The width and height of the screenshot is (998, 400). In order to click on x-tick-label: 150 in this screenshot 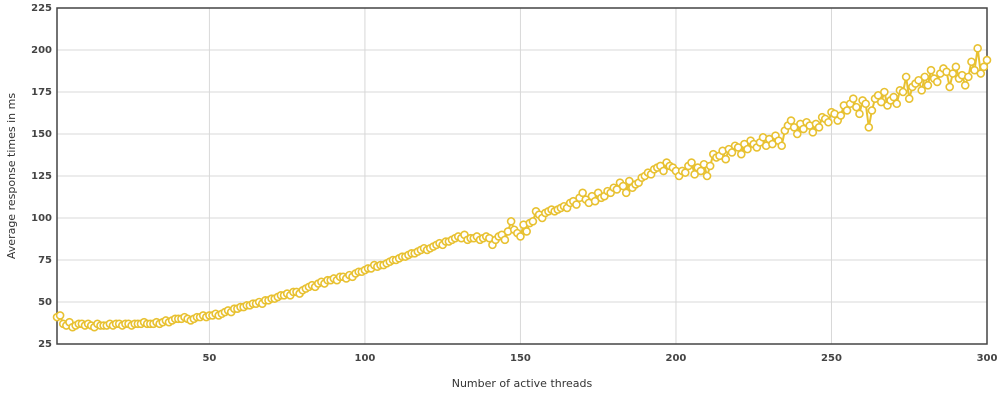, I will do `click(520, 358)`.